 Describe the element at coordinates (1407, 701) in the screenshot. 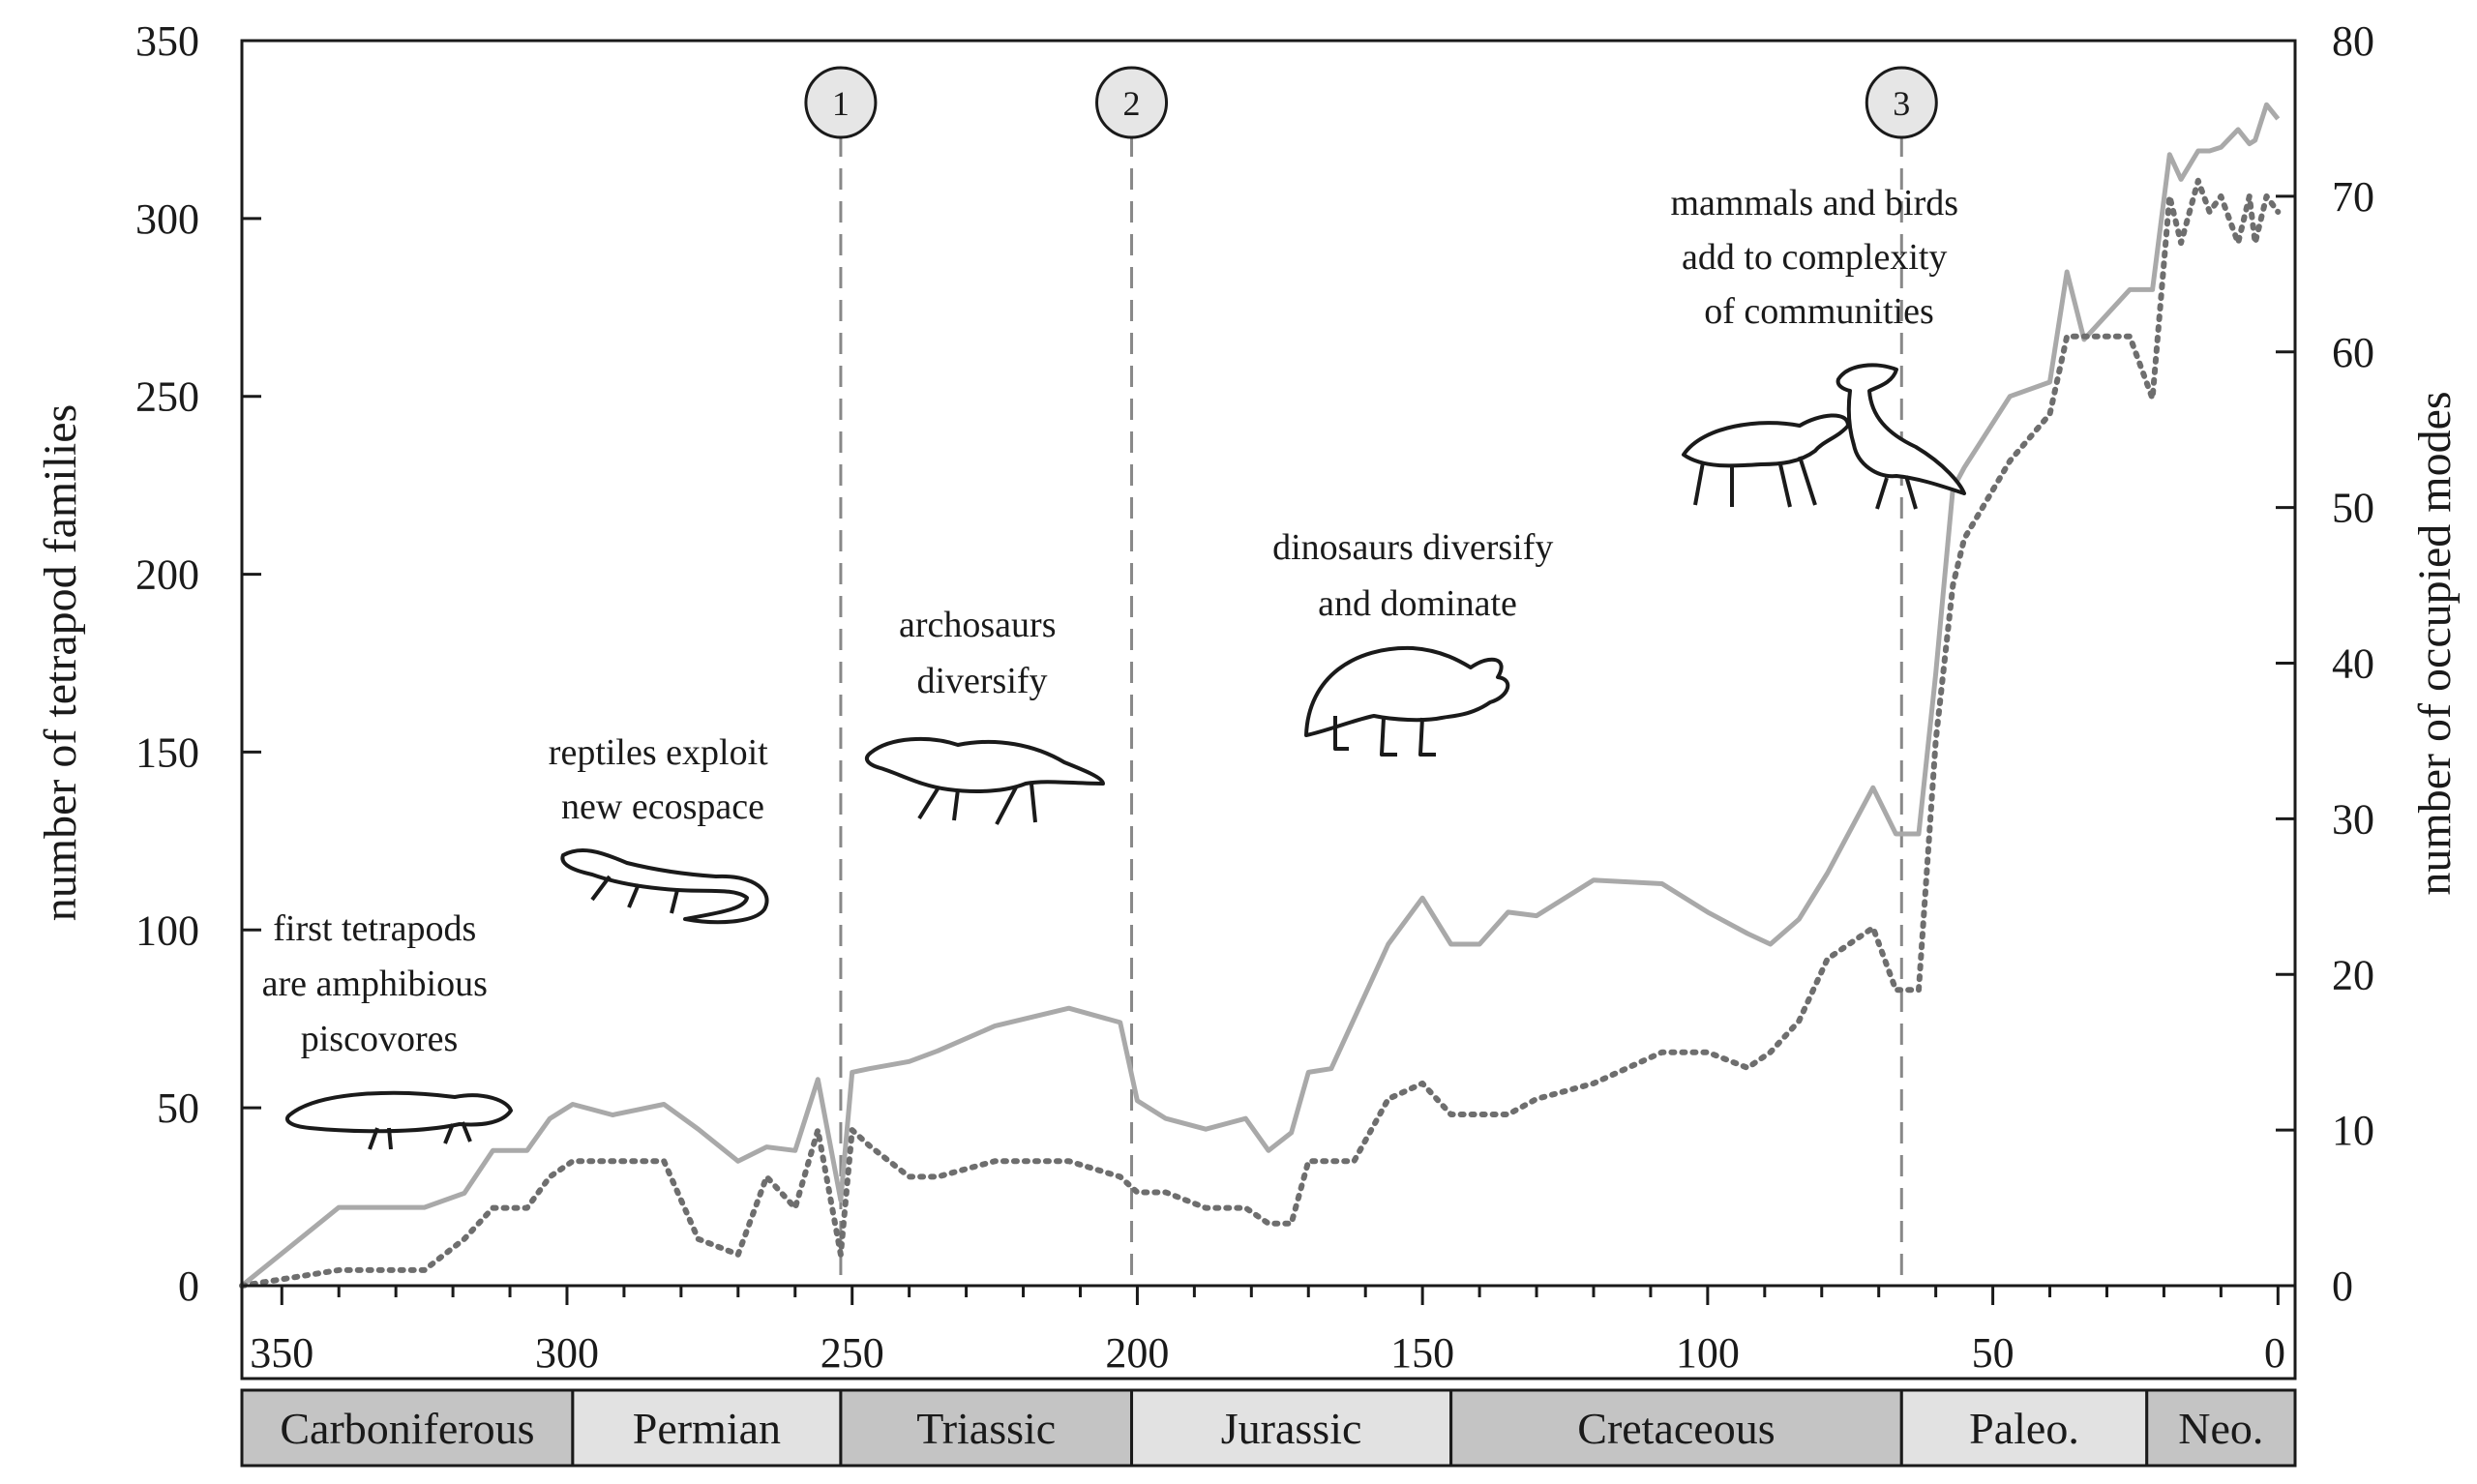

I see `triceratops-icon` at that location.